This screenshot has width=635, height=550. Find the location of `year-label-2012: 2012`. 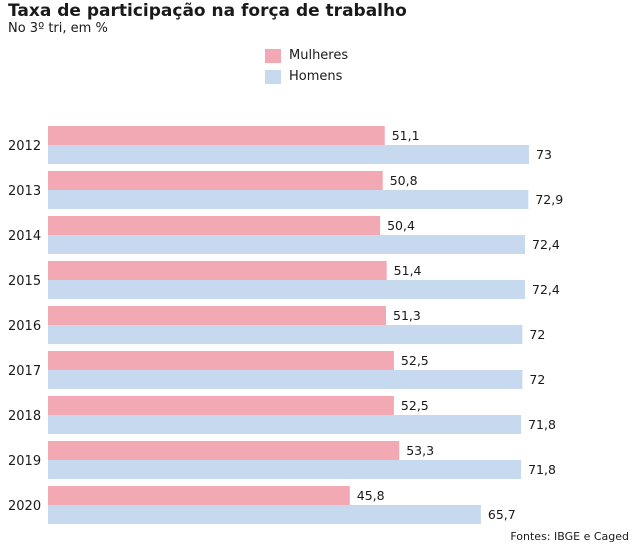

year-label-2012: 2012 is located at coordinates (24, 146).